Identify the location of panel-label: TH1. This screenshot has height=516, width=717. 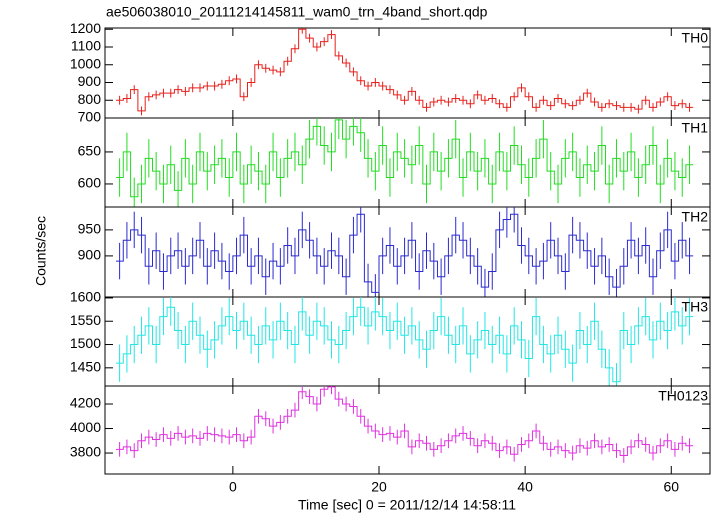
(695, 128).